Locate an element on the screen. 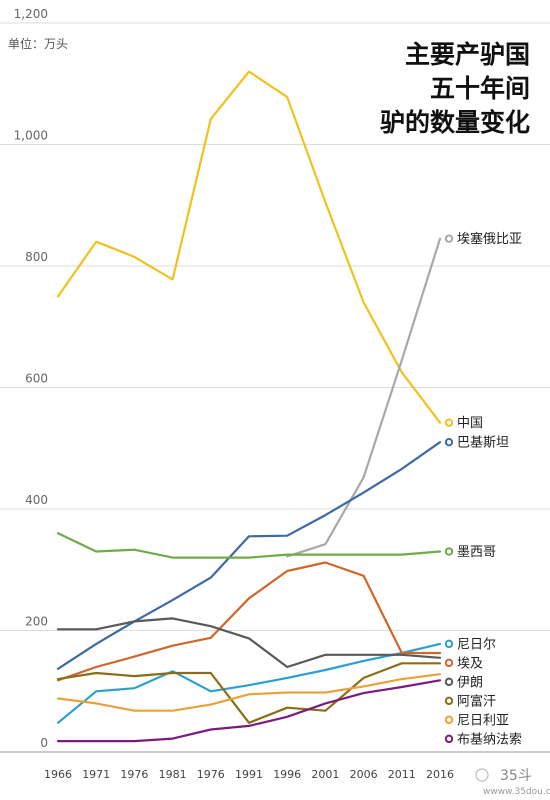 The width and height of the screenshot is (550, 800). x-tick-label: 1981 is located at coordinates (173, 774).